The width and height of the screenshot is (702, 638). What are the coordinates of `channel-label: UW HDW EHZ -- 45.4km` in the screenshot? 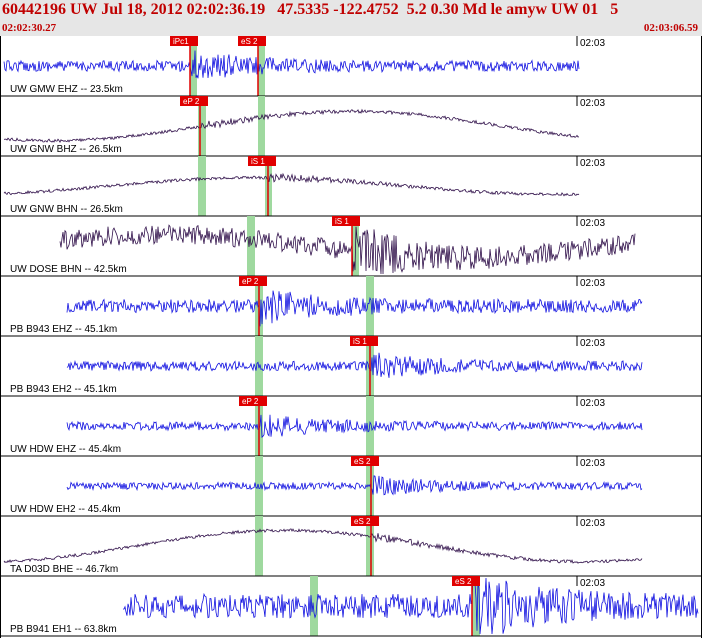 It's located at (65, 449).